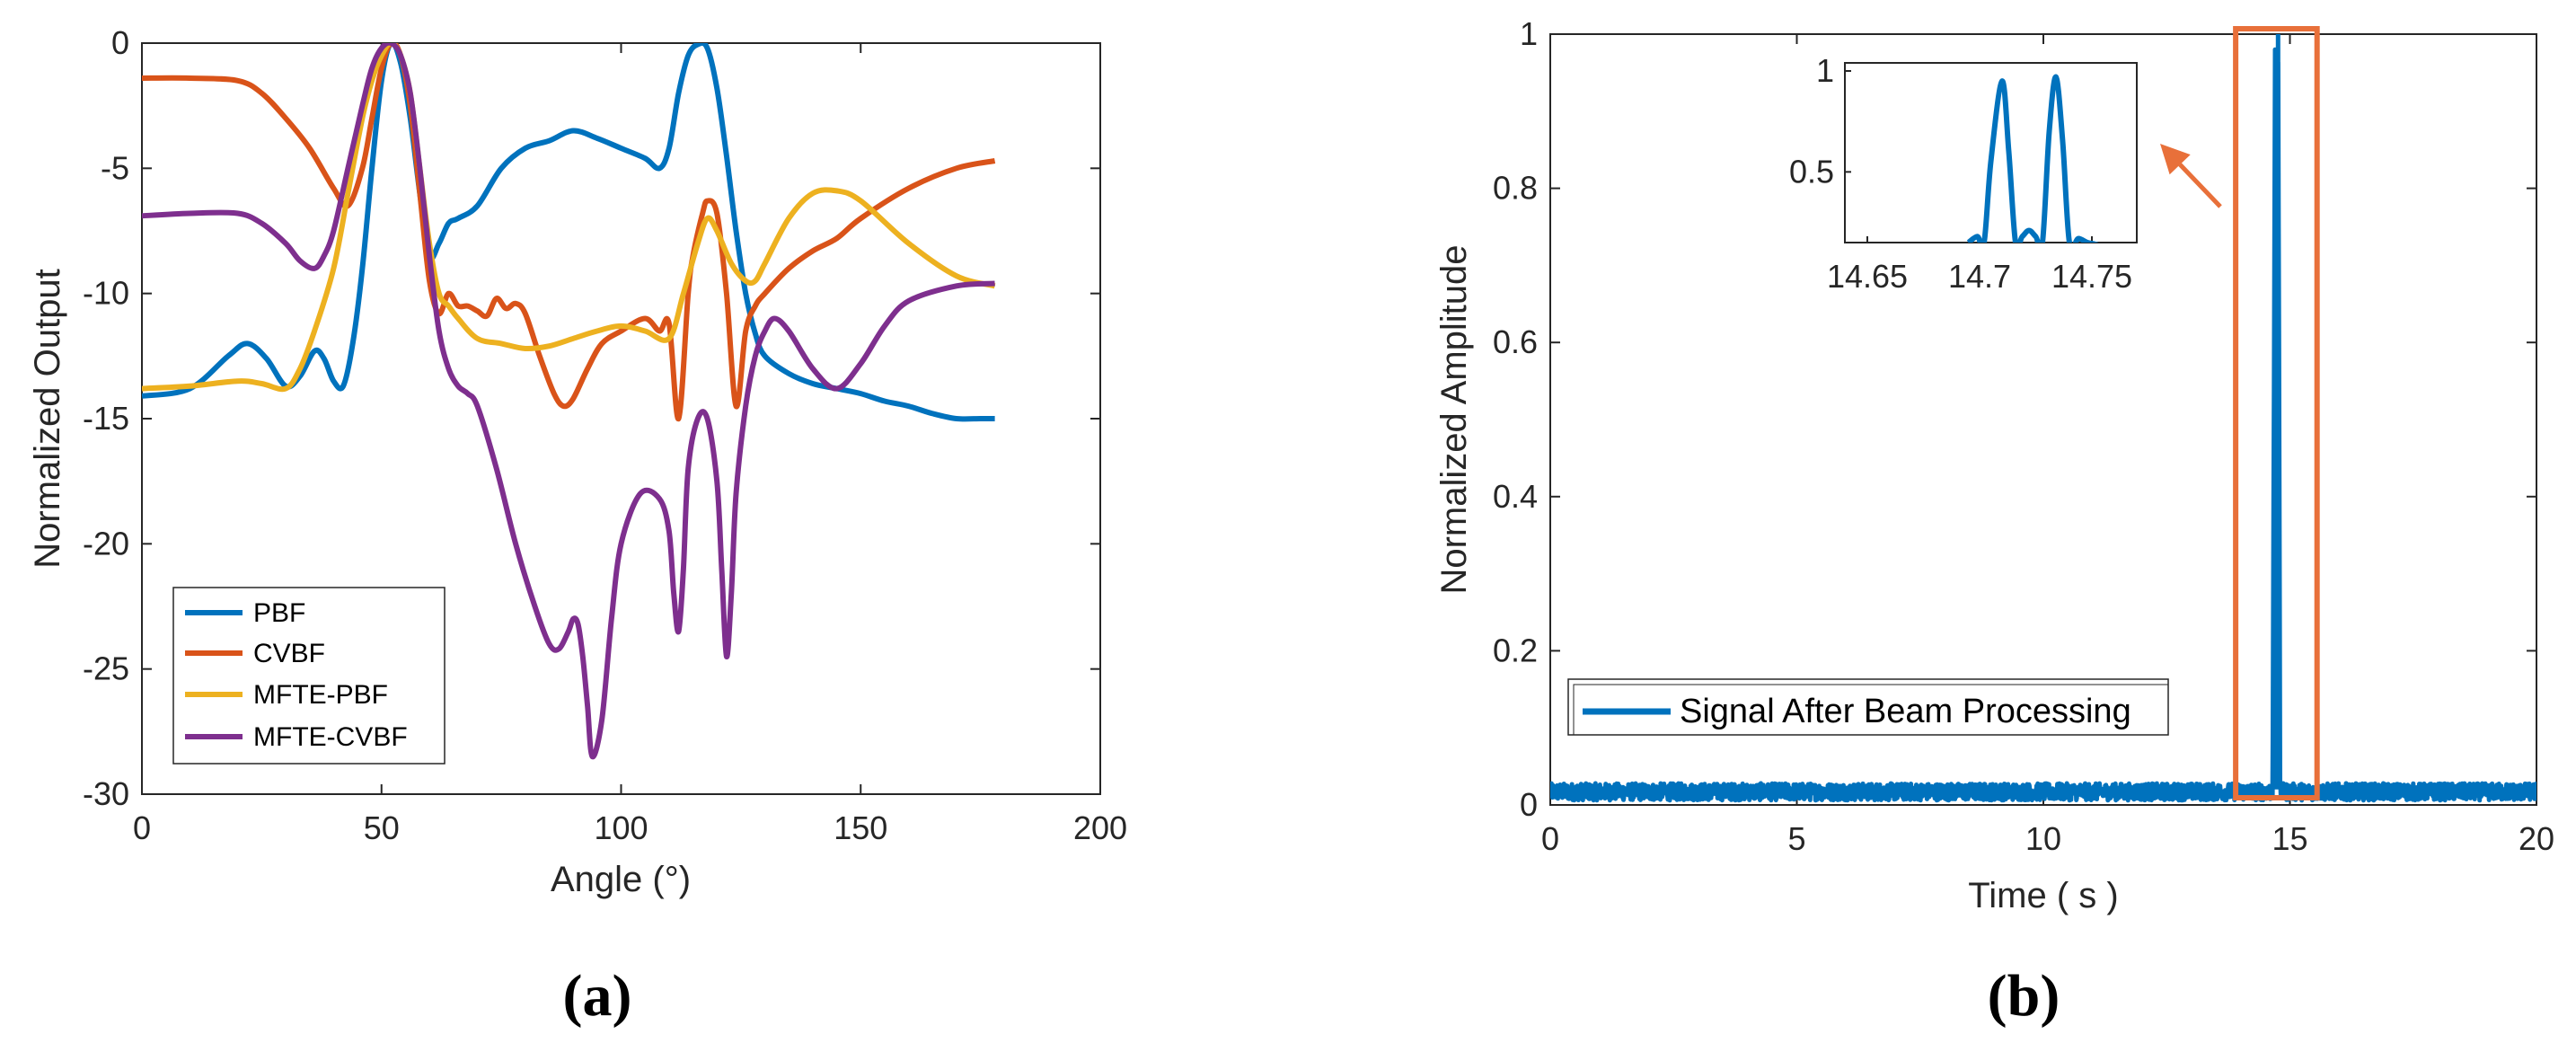  What do you see at coordinates (1529, 33) in the screenshot?
I see `y-tick-label-b: 1` at bounding box center [1529, 33].